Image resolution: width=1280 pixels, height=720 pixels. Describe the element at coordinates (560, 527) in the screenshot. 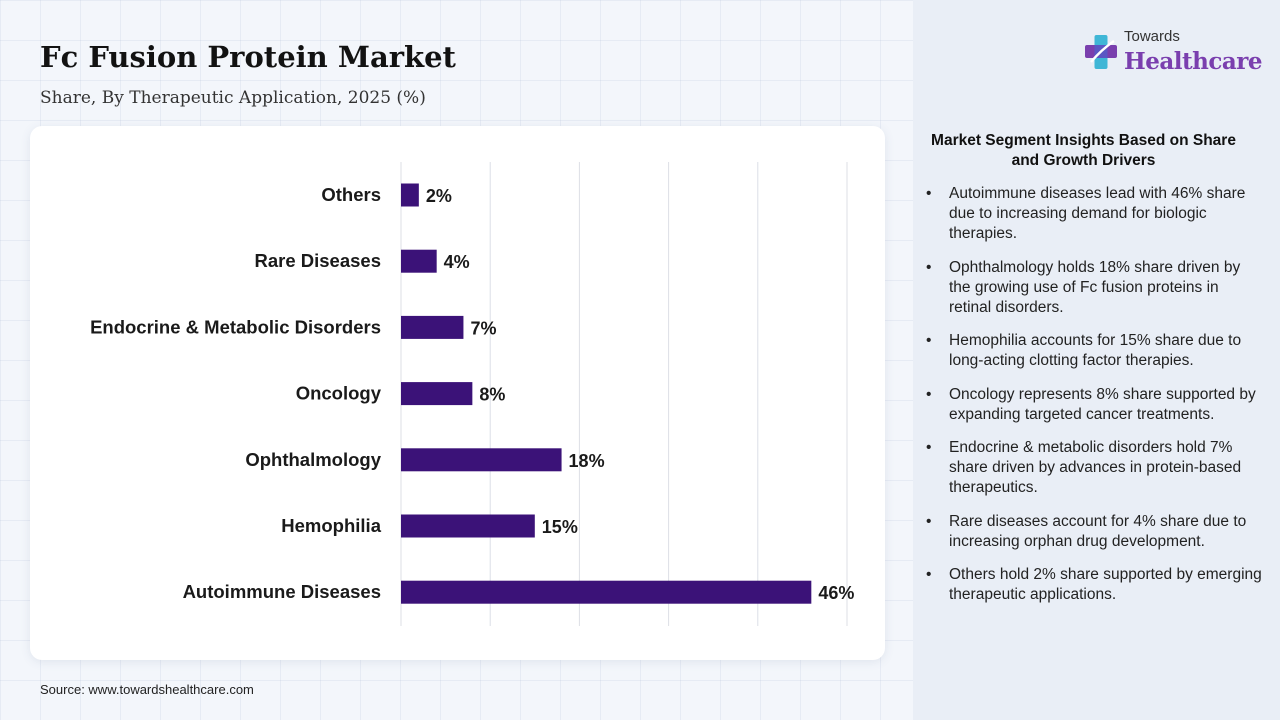

I see `value-label: 15%` at that location.